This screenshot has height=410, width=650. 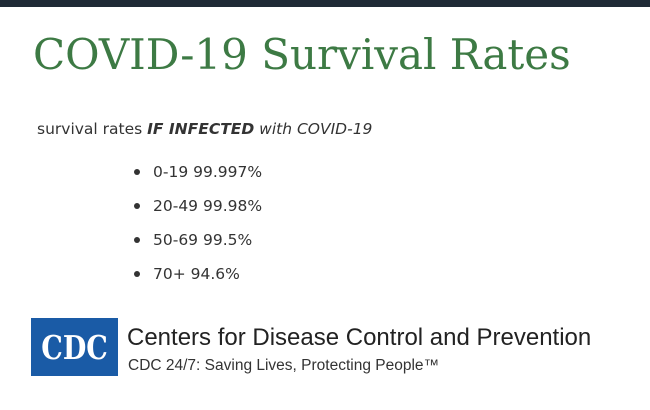 What do you see at coordinates (302, 54) in the screenshot?
I see `page-title: COVID-19 Survival Rates` at bounding box center [302, 54].